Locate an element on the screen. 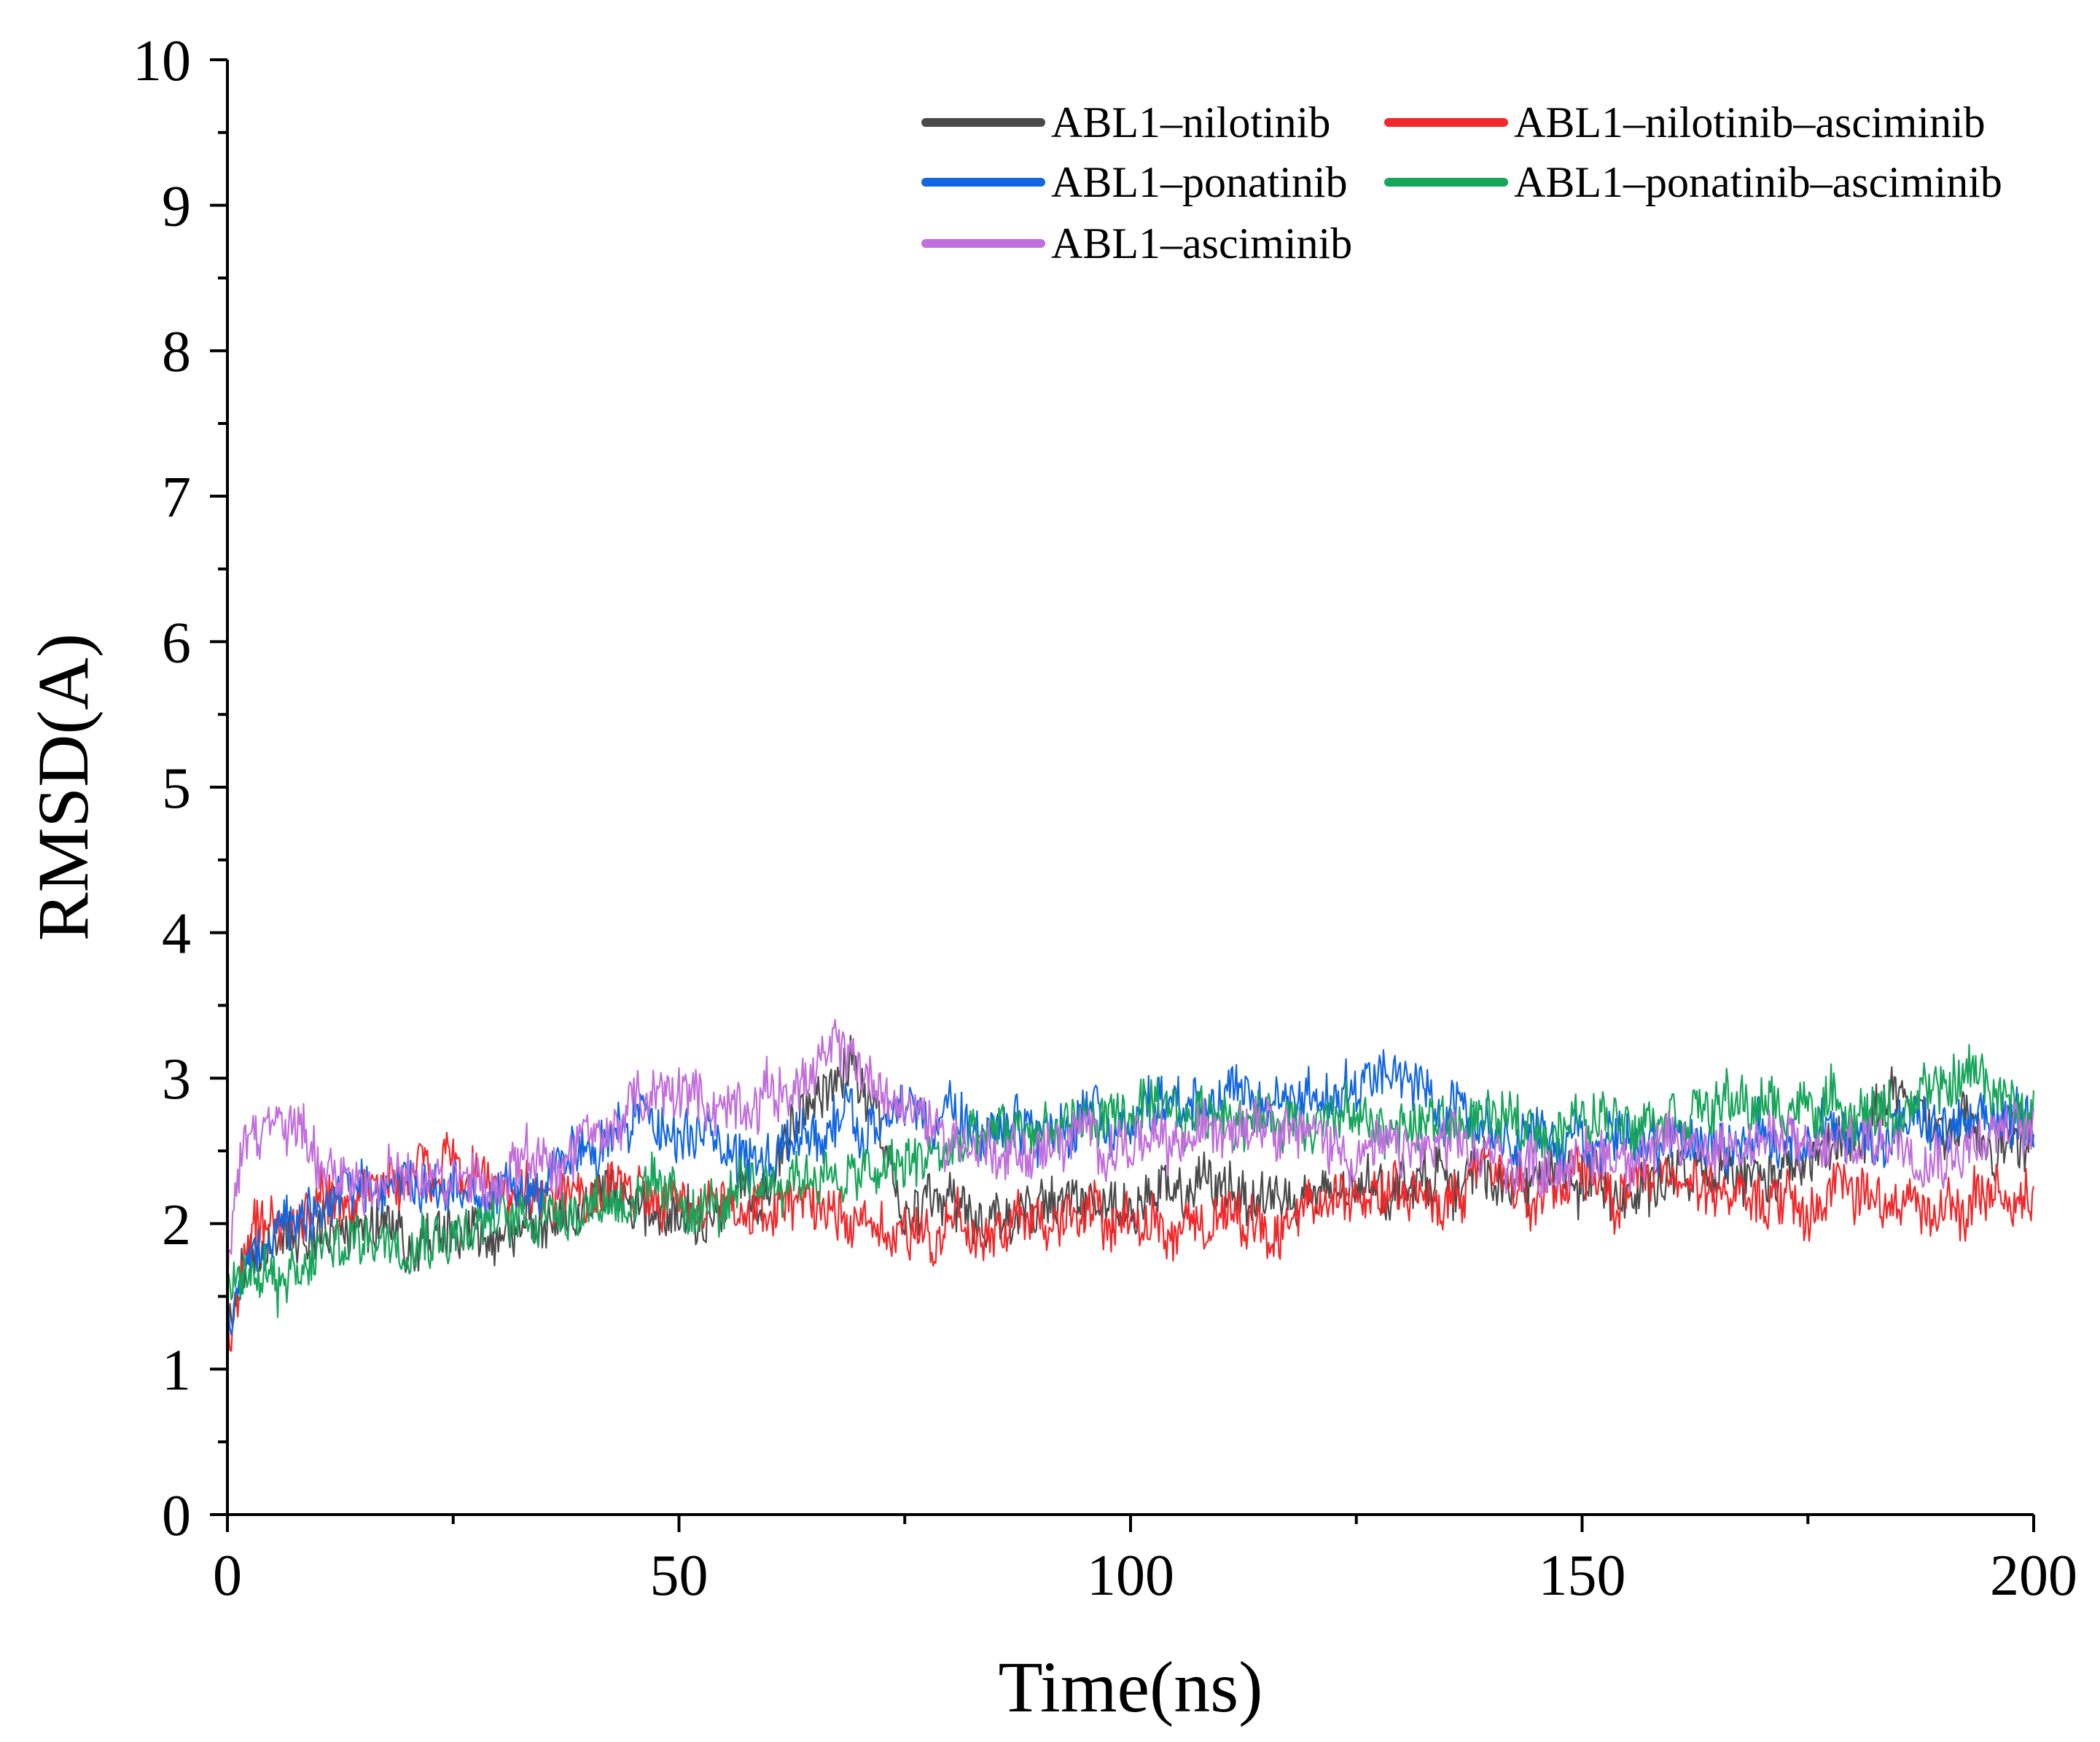 Image resolution: width=2100 pixels, height=1742 pixels. legend-item: ABL1–nilotinib–asciminib is located at coordinates (1685, 123).